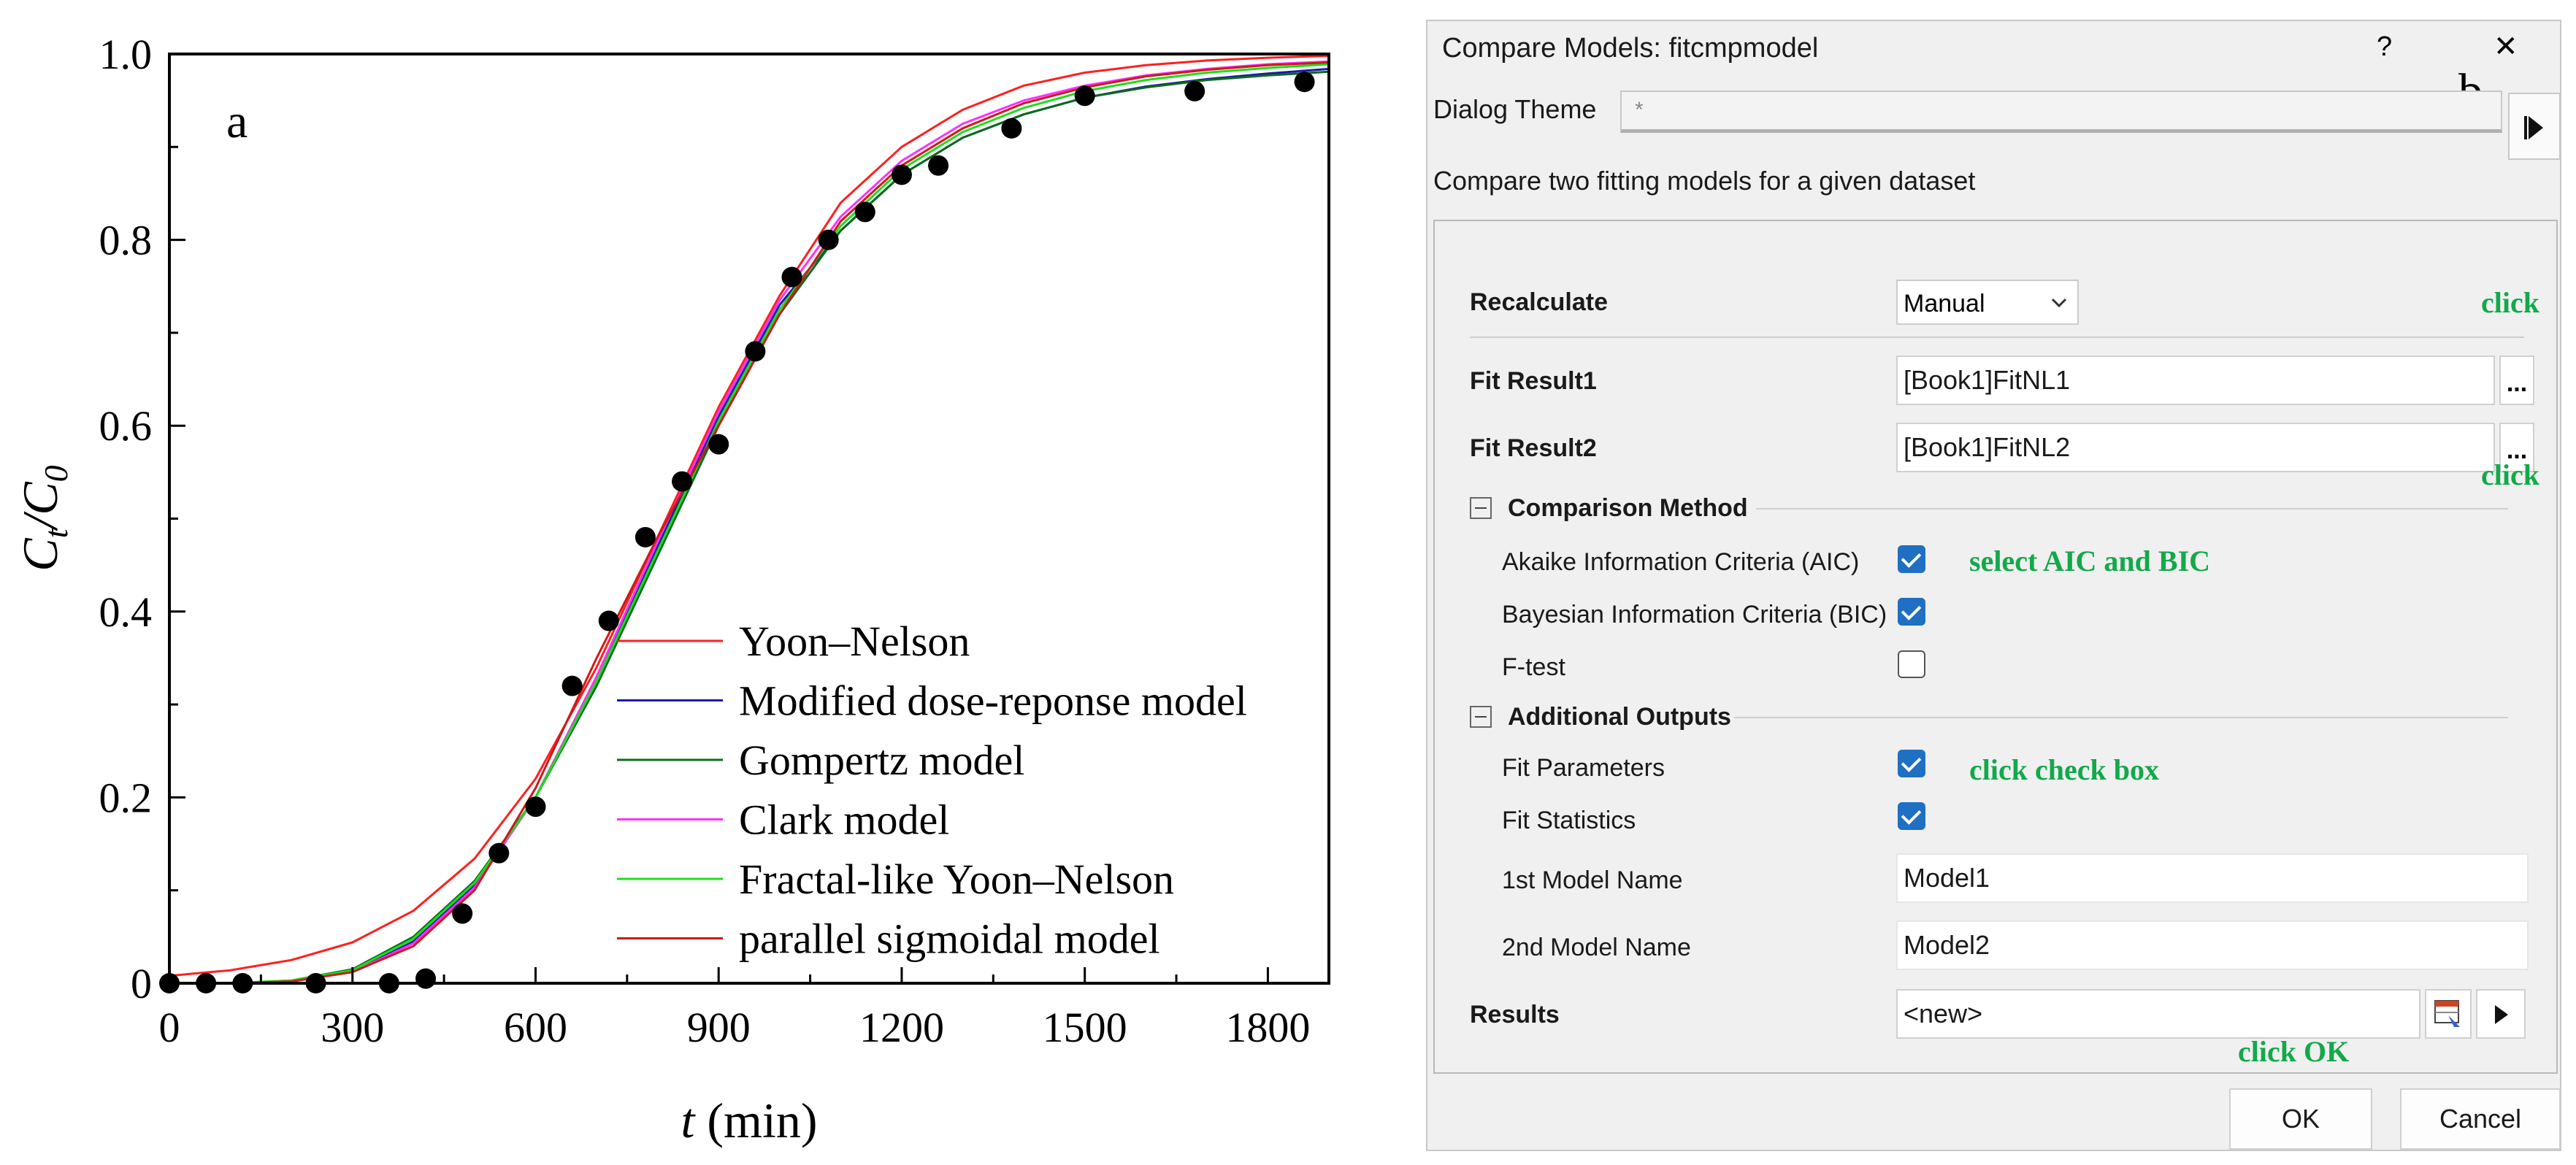 The height and width of the screenshot is (1165, 2576). Describe the element at coordinates (2505, 47) in the screenshot. I see `close-button: ✕` at that location.